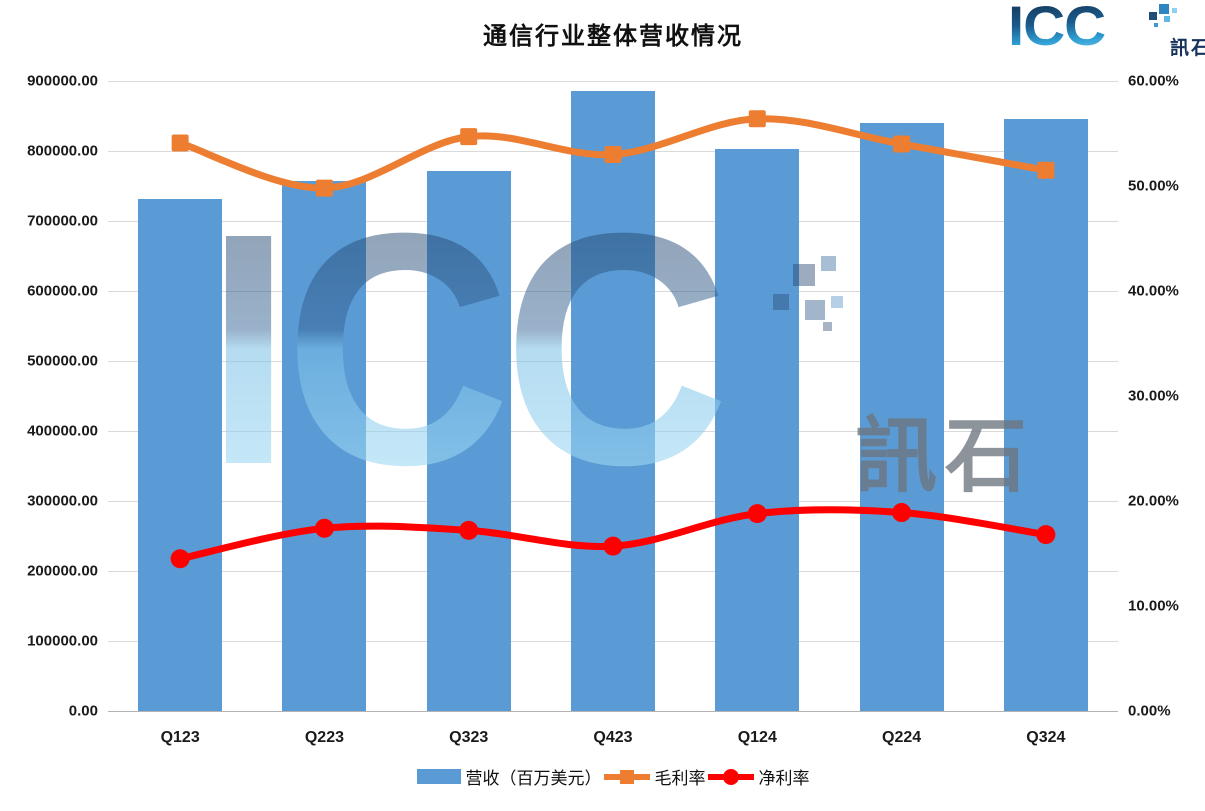  Describe the element at coordinates (613, 400) in the screenshot. I see `bar-Q423` at that location.